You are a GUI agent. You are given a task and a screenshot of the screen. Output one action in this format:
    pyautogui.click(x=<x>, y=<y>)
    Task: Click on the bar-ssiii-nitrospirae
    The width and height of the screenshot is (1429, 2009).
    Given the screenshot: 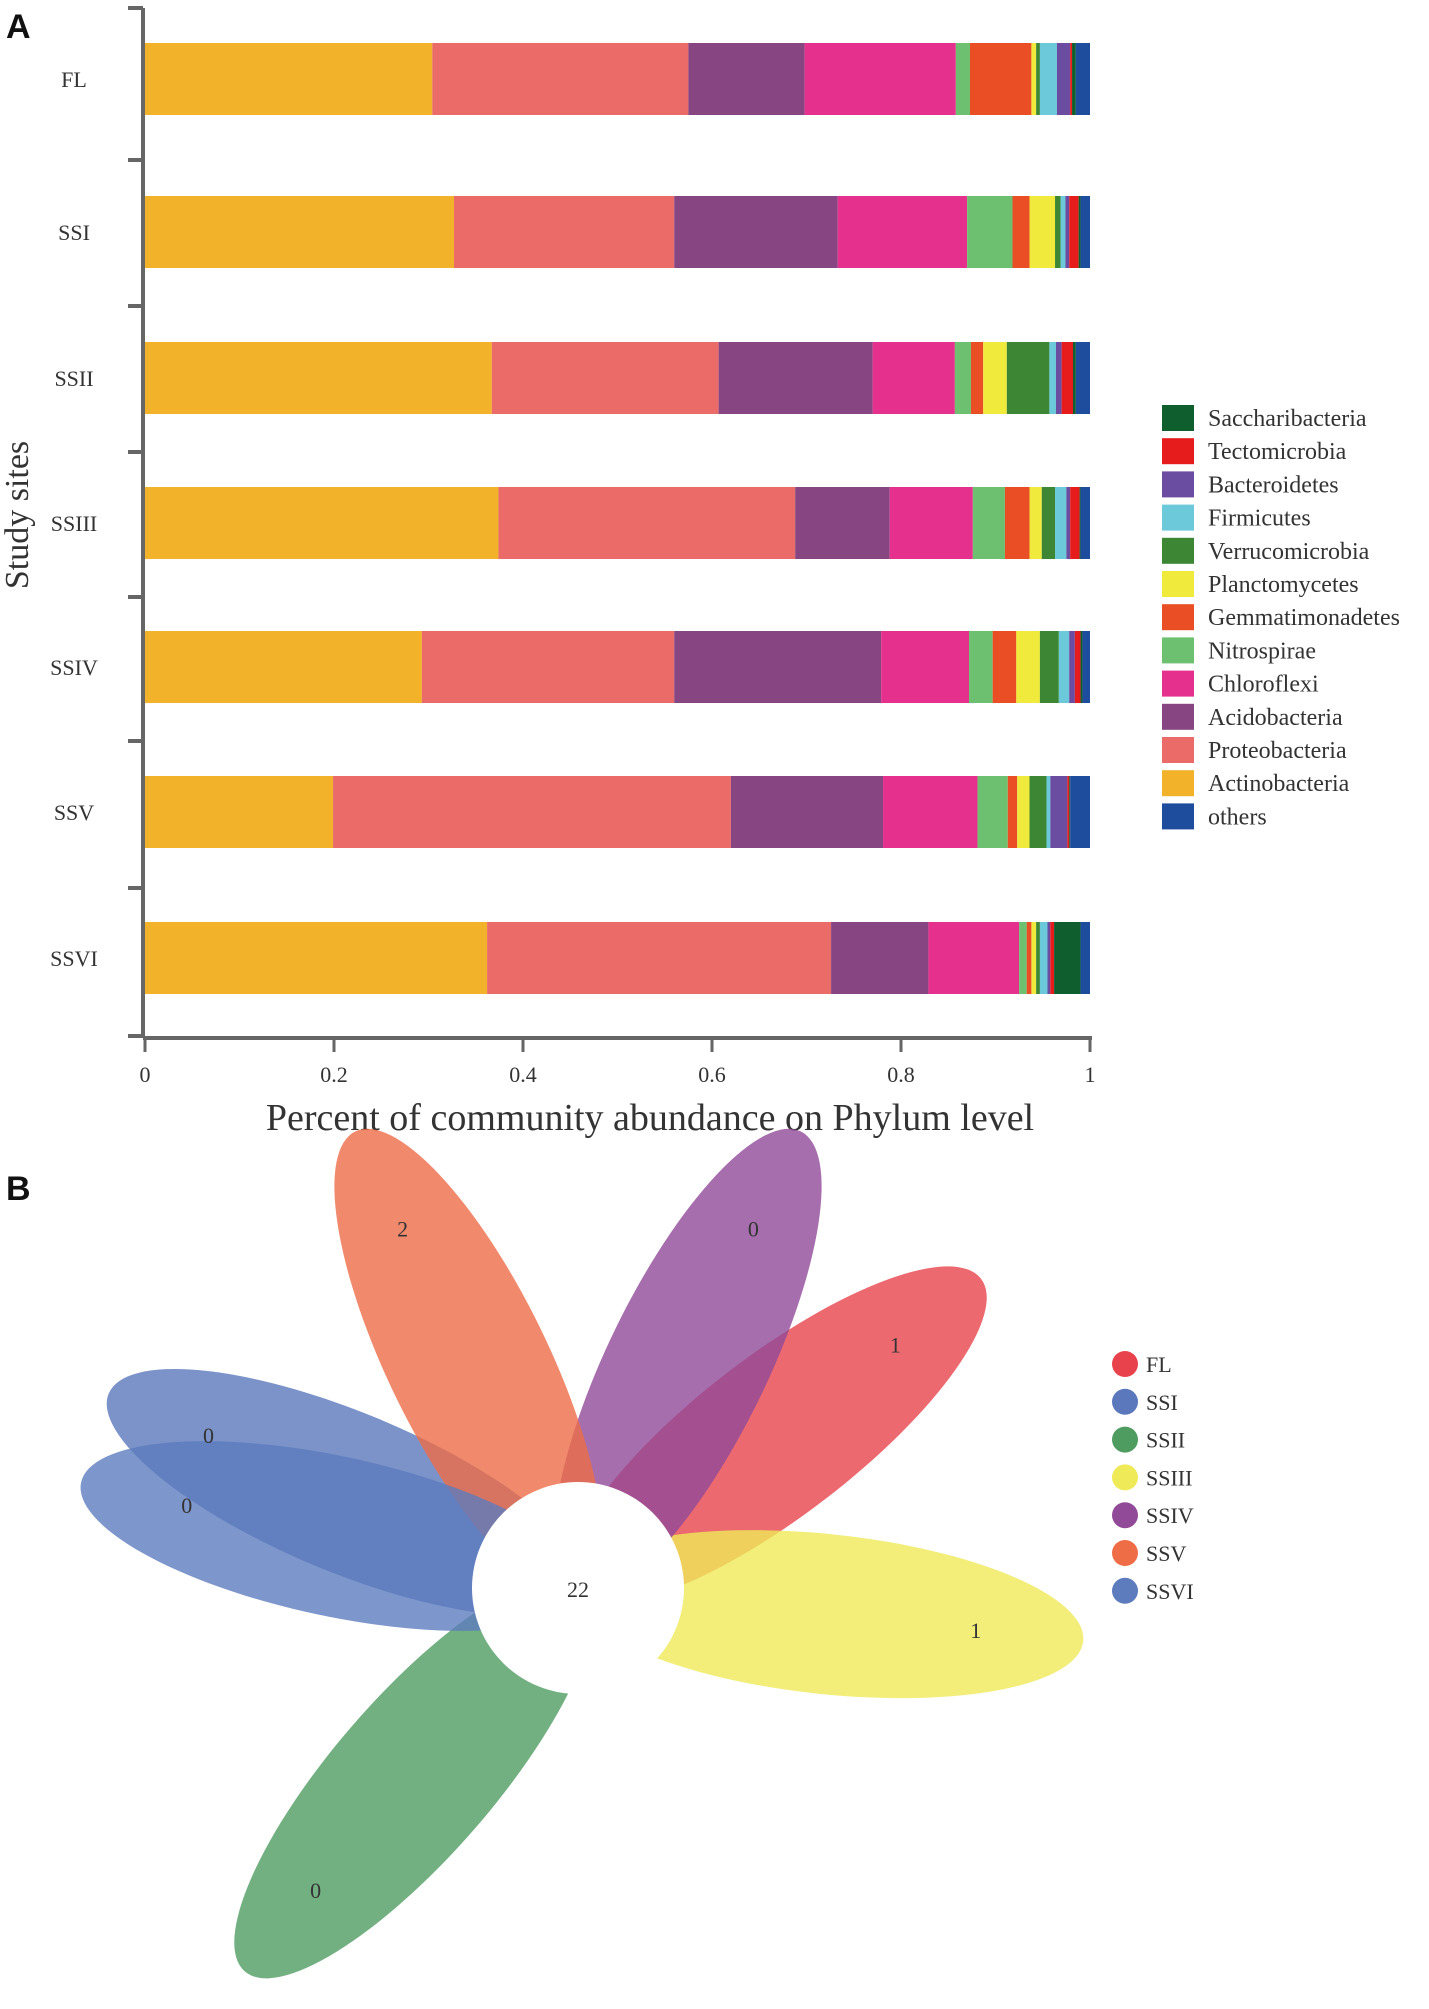 What is the action you would take?
    pyautogui.click(x=988, y=523)
    